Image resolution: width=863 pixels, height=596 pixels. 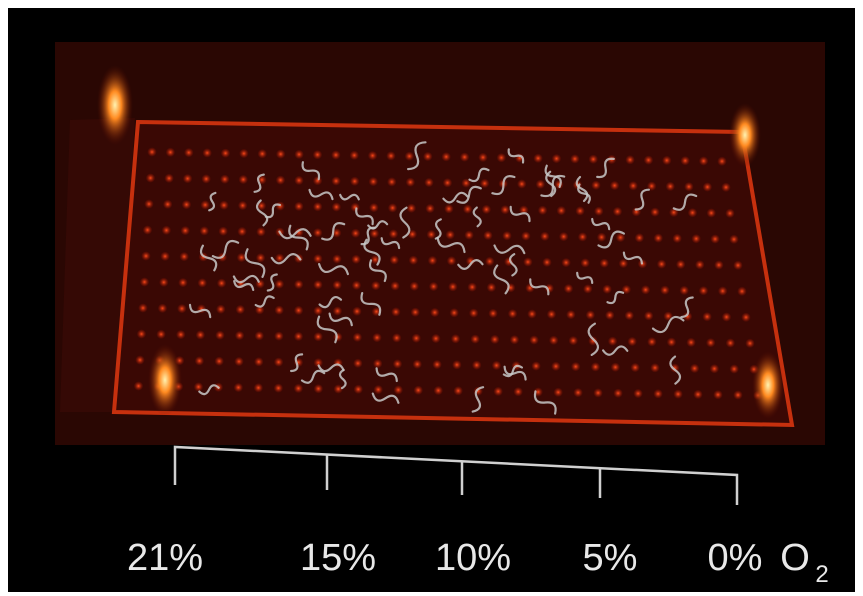 What do you see at coordinates (768, 385) in the screenshot?
I see `outlet` at bounding box center [768, 385].